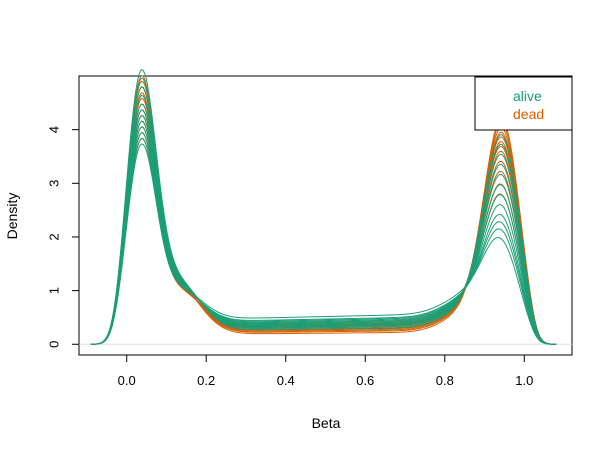  What do you see at coordinates (63, 237) in the screenshot?
I see `y-axis: 0 1 2 3 4` at bounding box center [63, 237].